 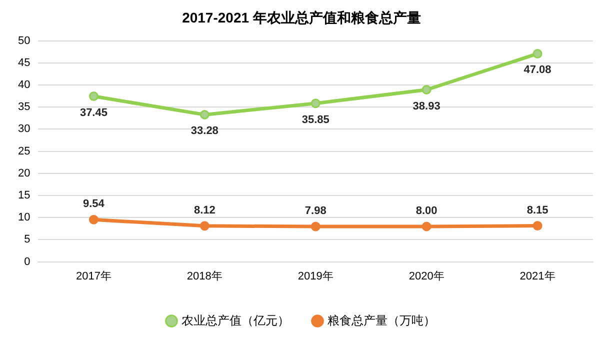 I want to click on x-tick-label: 2018年, so click(x=204, y=276).